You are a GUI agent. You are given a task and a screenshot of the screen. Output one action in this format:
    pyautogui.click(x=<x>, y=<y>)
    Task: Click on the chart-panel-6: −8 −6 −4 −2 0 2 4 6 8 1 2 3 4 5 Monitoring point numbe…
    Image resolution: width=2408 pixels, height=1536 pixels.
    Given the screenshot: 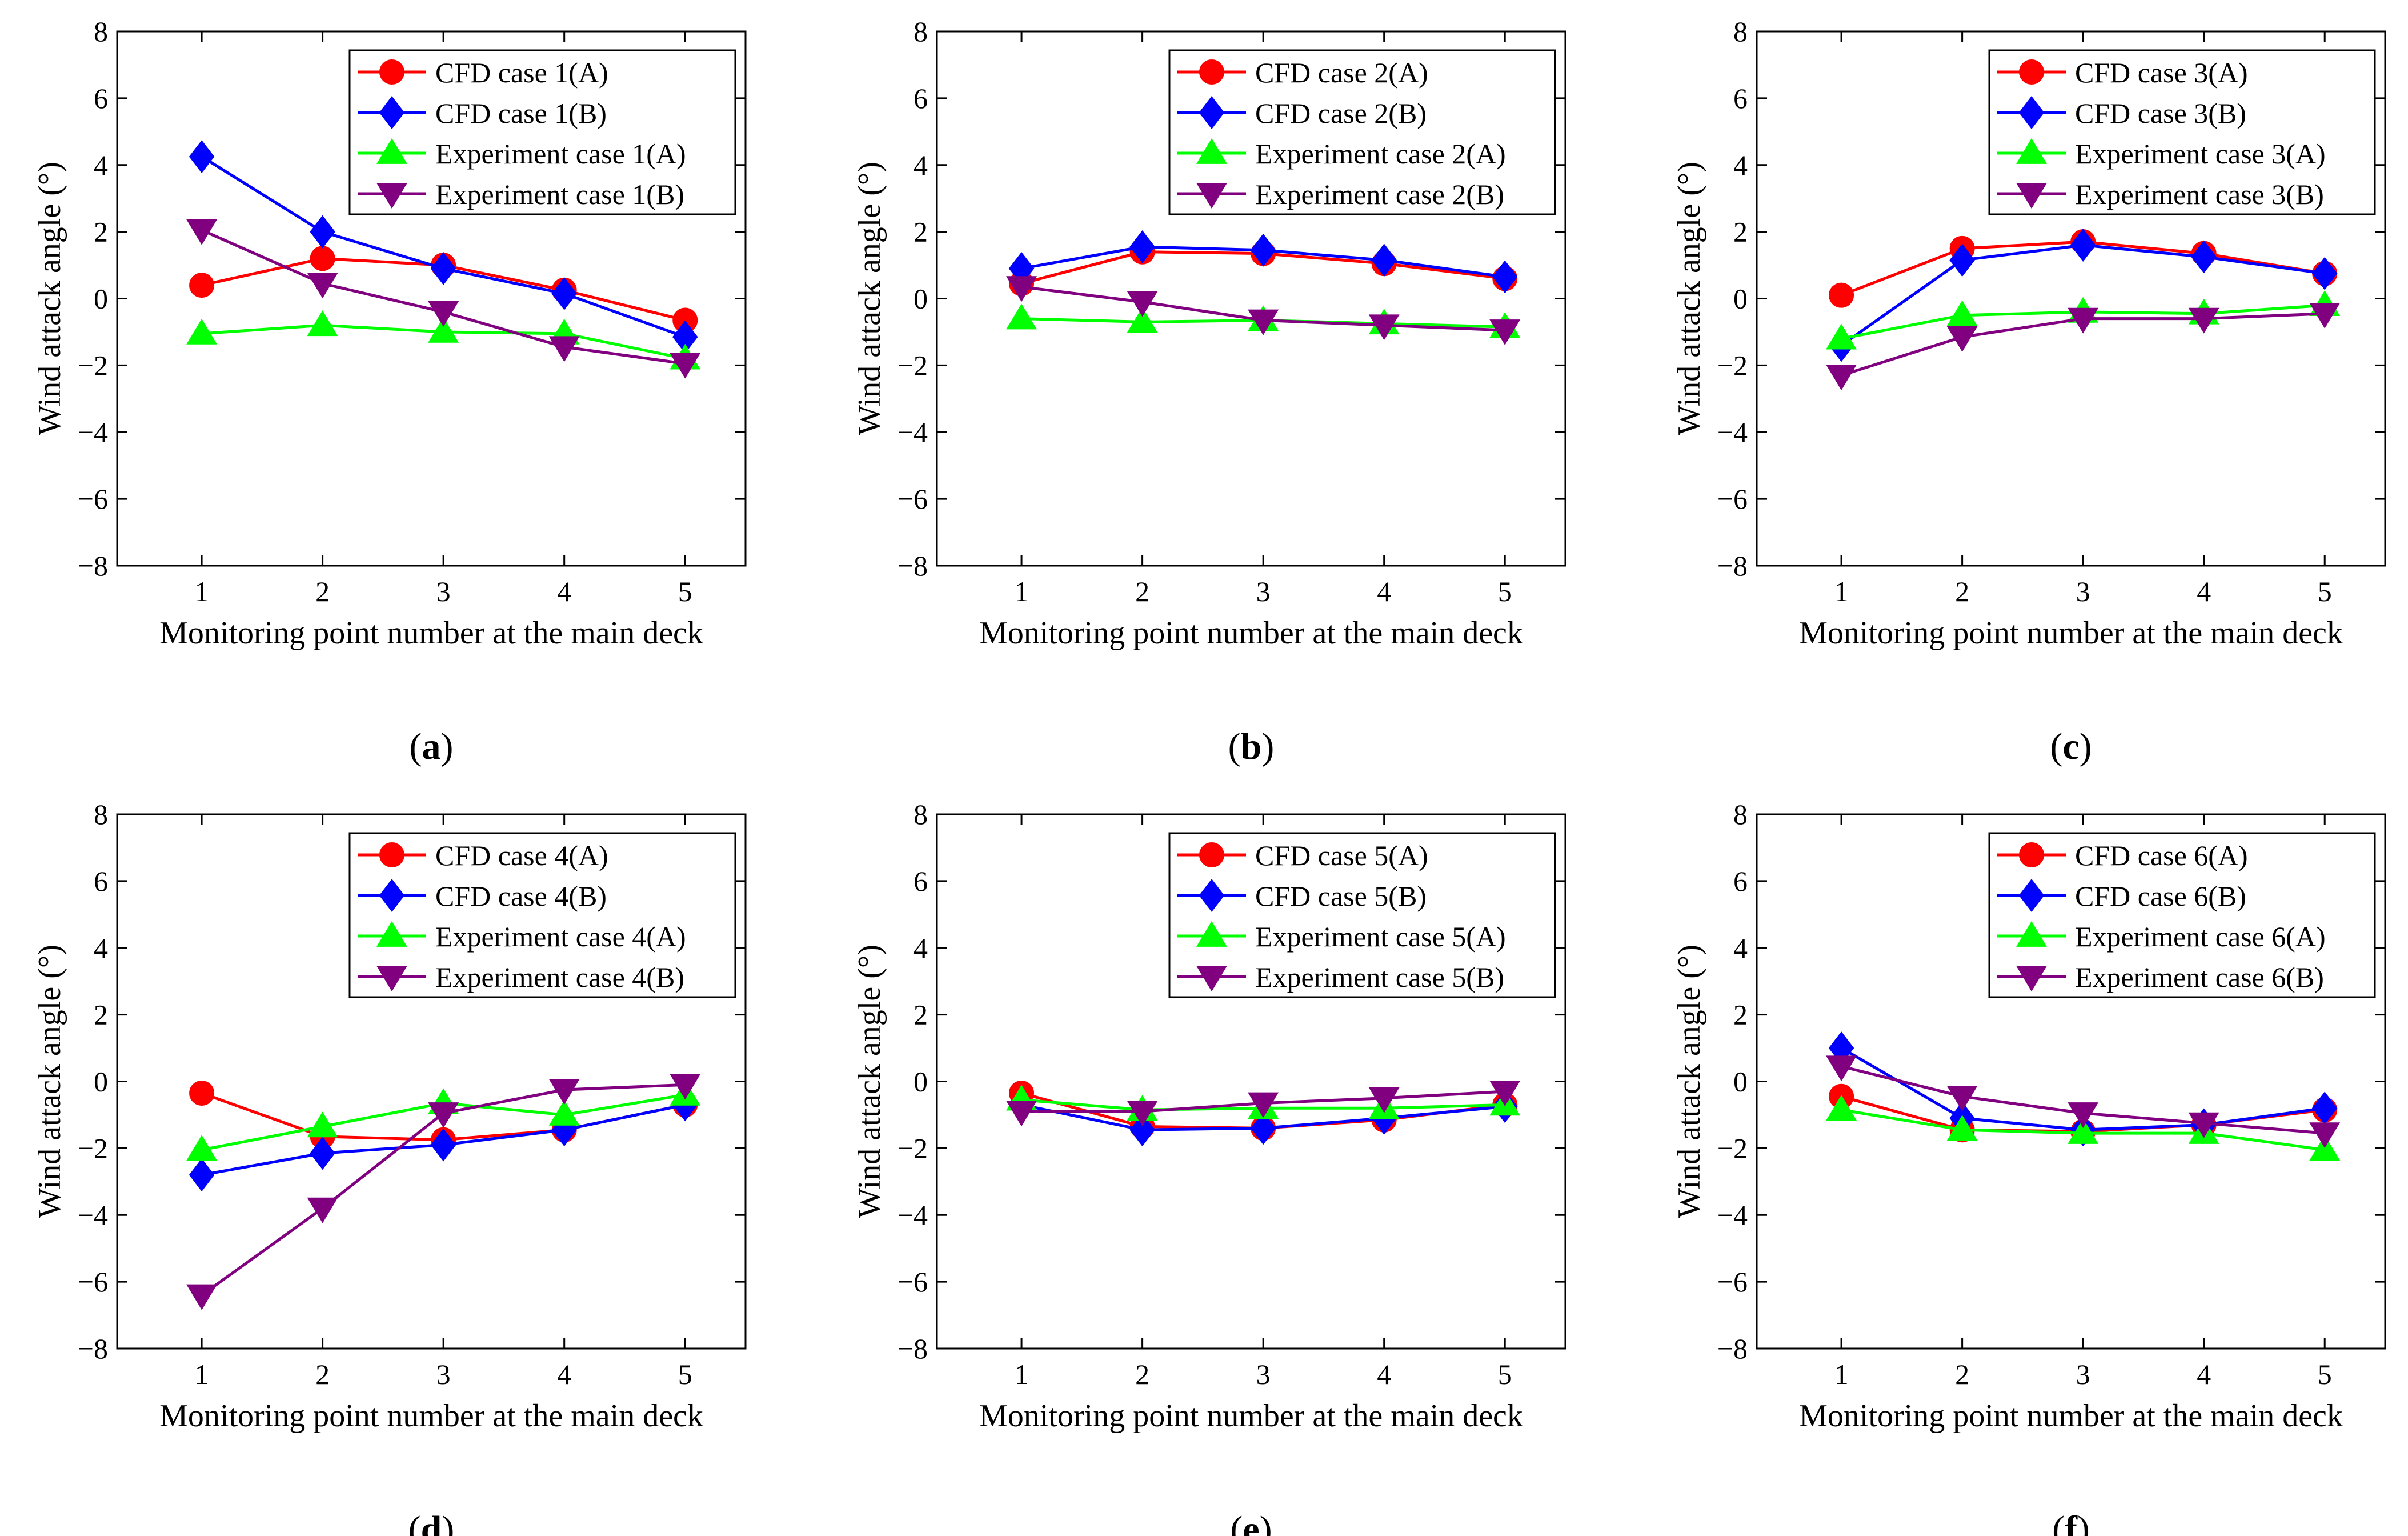 What is the action you would take?
    pyautogui.click(x=2029, y=1167)
    